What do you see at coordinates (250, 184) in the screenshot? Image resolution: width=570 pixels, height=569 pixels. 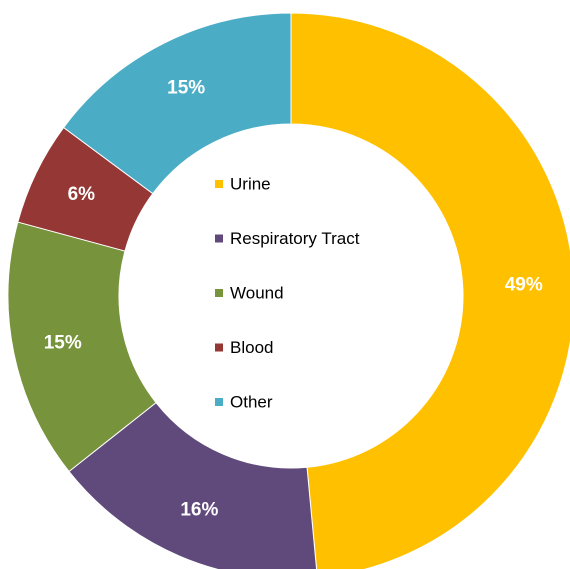 I see `legend-label-urine: Urine` at bounding box center [250, 184].